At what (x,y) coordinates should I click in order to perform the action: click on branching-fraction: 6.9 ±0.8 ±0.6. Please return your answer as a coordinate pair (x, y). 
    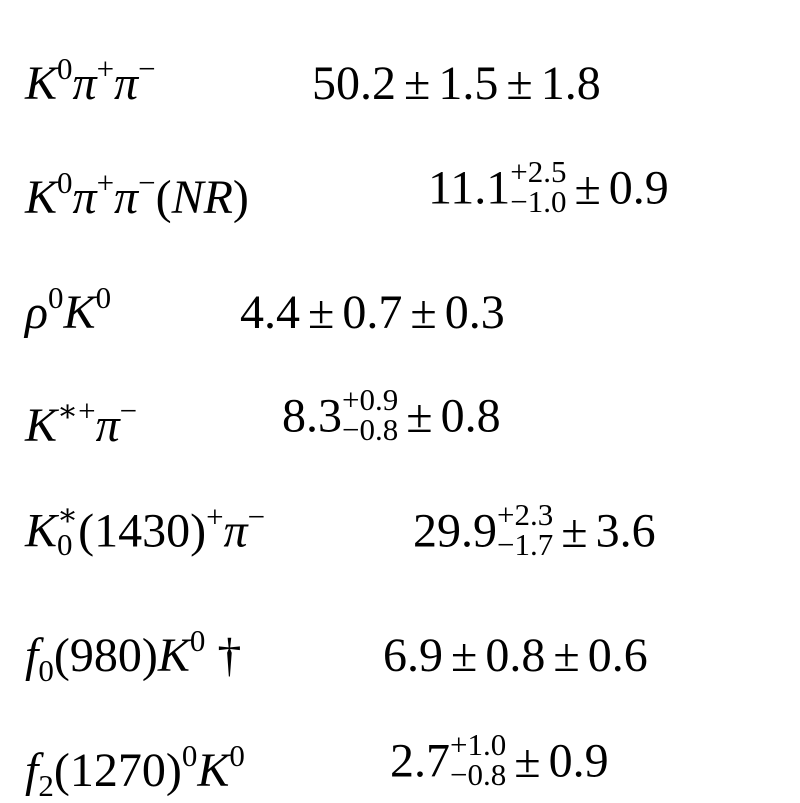
    Looking at the image, I should click on (515, 656).